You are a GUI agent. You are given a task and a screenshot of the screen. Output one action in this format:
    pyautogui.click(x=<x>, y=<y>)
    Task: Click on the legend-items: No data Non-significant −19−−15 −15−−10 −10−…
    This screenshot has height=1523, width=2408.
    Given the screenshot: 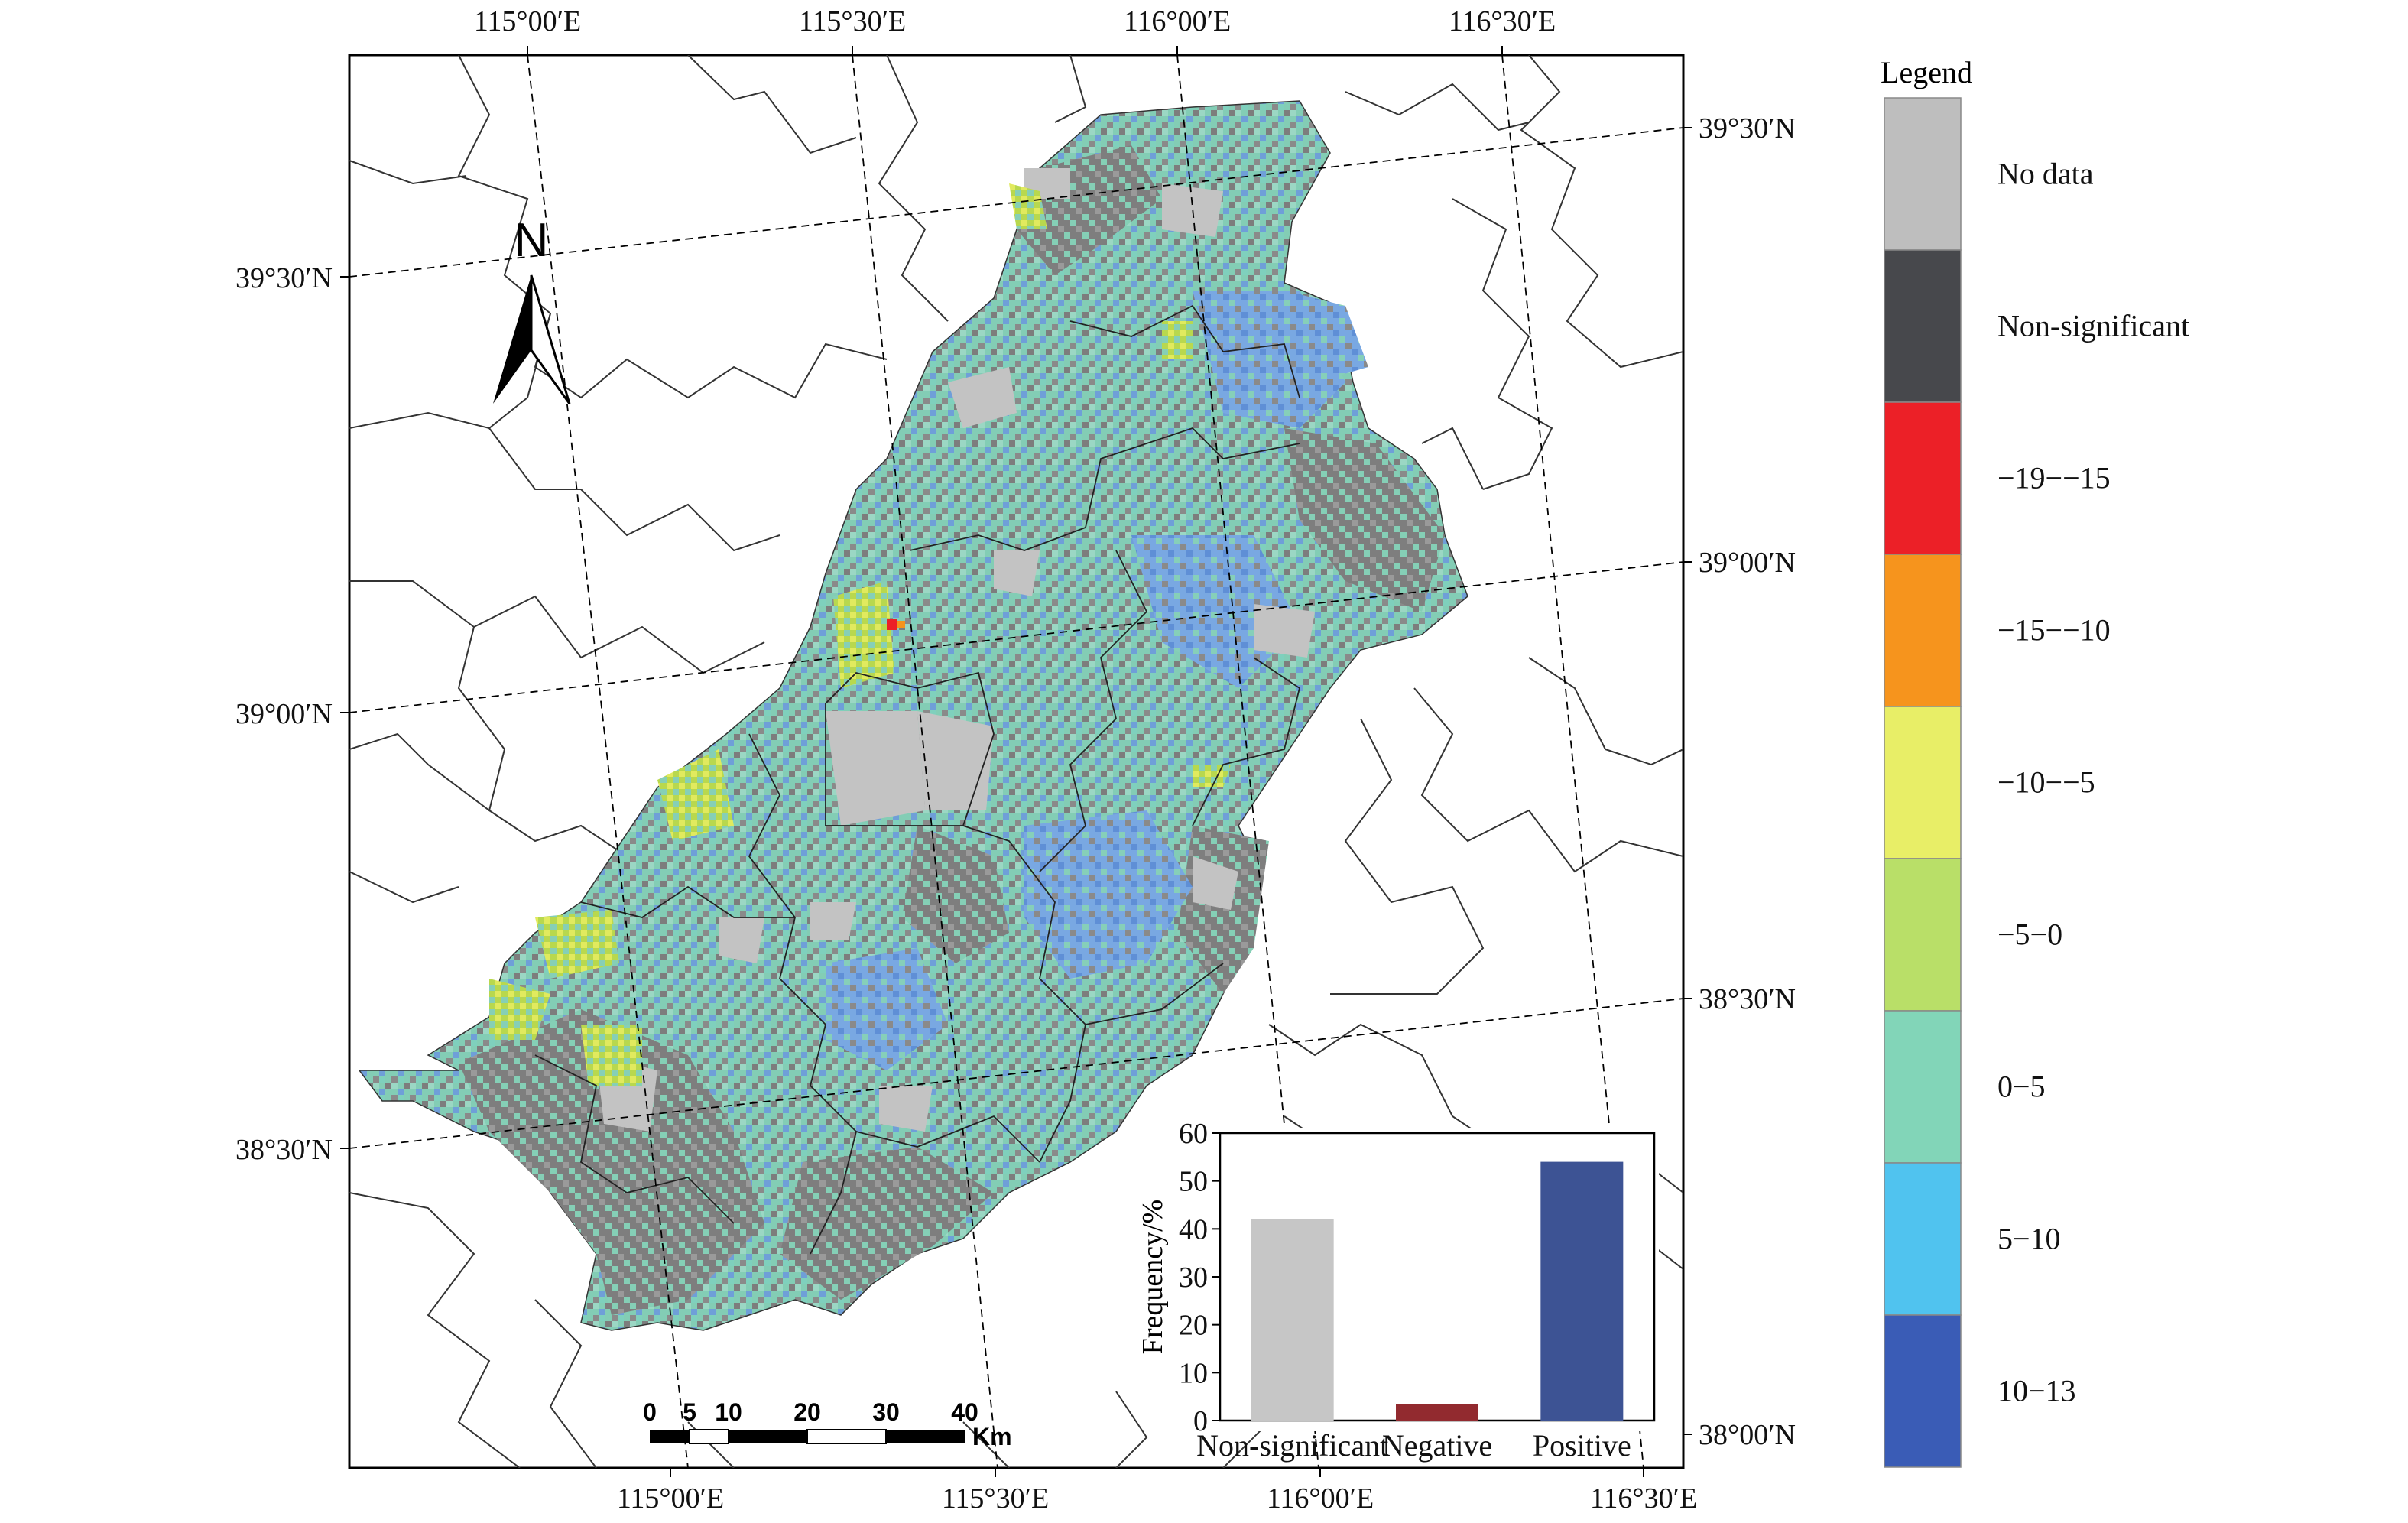 What is the action you would take?
    pyautogui.click(x=2037, y=782)
    